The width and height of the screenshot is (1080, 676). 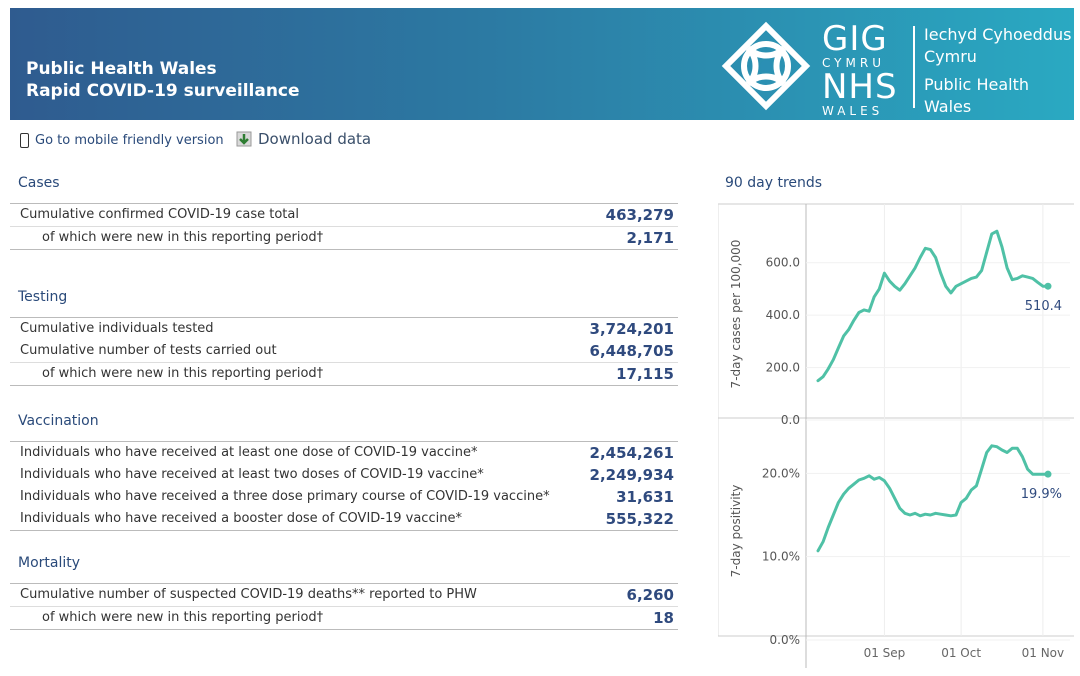 What do you see at coordinates (315, 139) in the screenshot?
I see `download-data-label: Download data` at bounding box center [315, 139].